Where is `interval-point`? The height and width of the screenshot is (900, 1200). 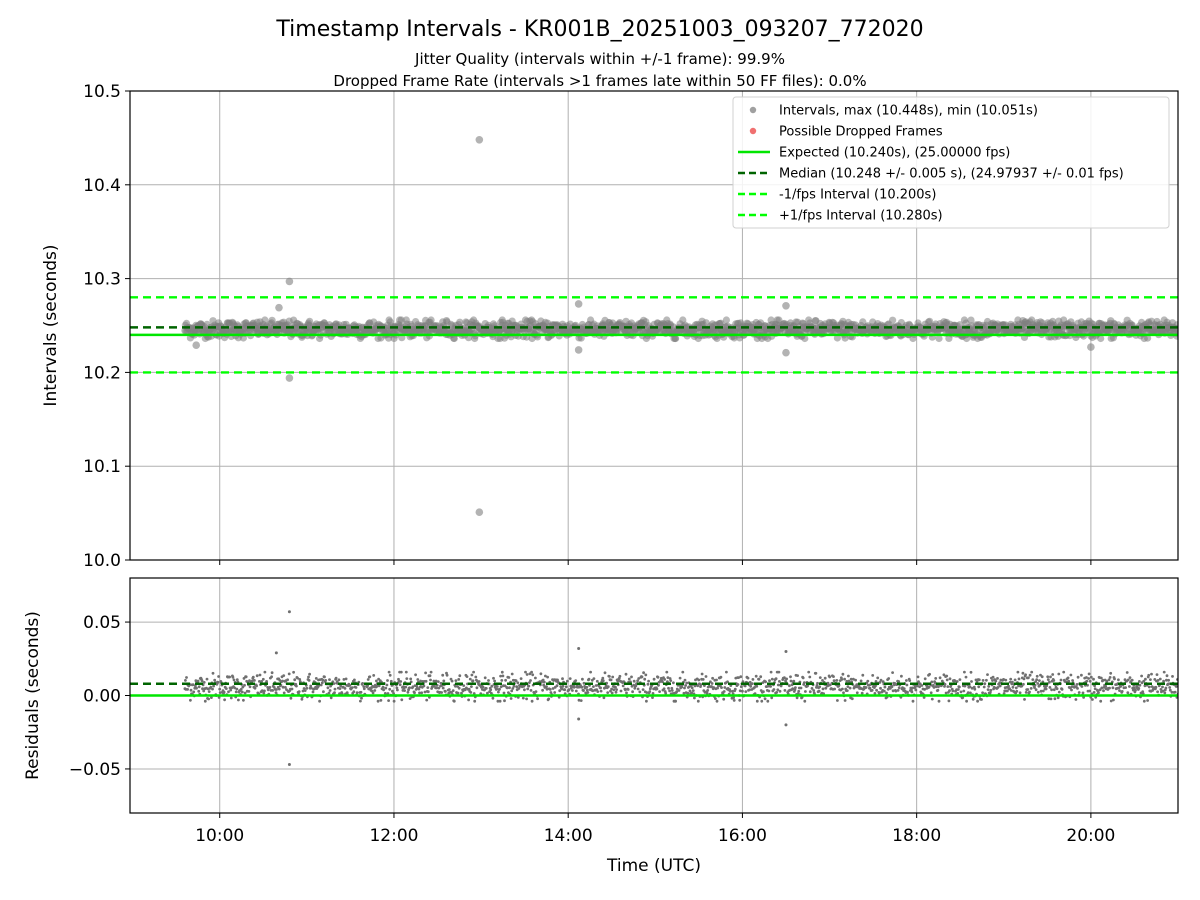
interval-point is located at coordinates (805, 338).